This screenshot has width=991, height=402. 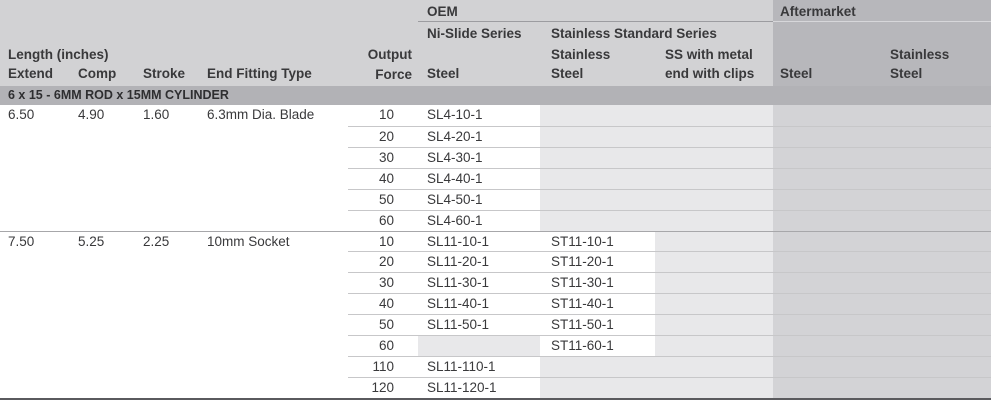 What do you see at coordinates (167, 241) in the screenshot?
I see `cell-stroke: 2.25` at bounding box center [167, 241].